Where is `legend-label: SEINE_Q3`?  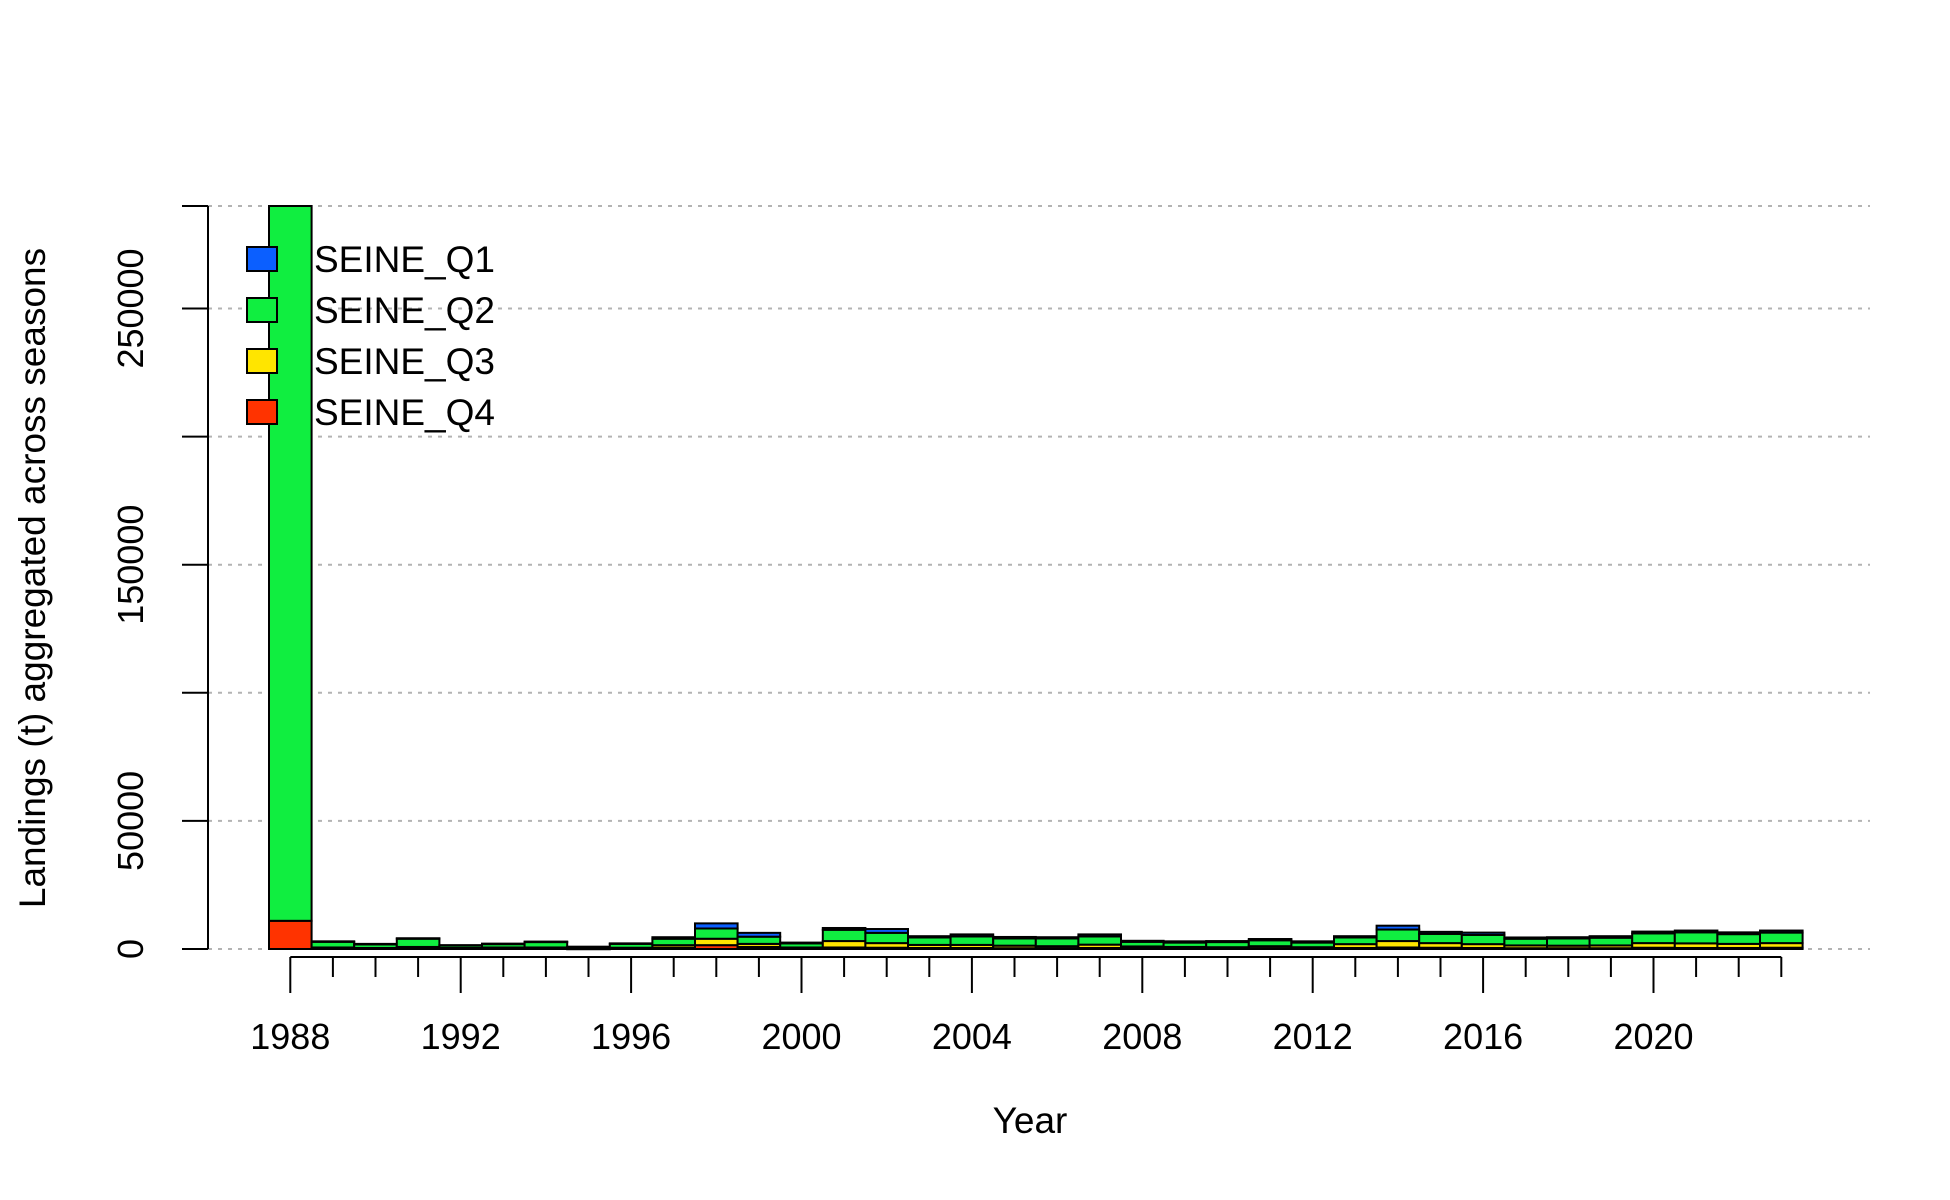 legend-label: SEINE_Q3 is located at coordinates (404, 361).